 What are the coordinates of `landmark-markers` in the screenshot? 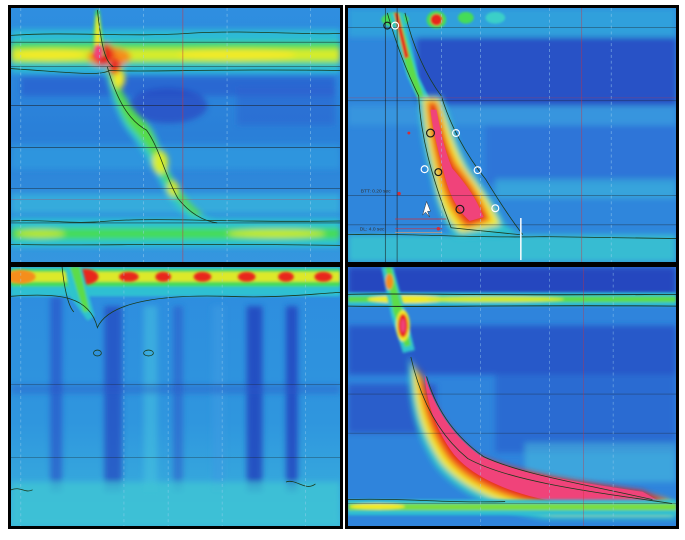 It's located at (441, 117).